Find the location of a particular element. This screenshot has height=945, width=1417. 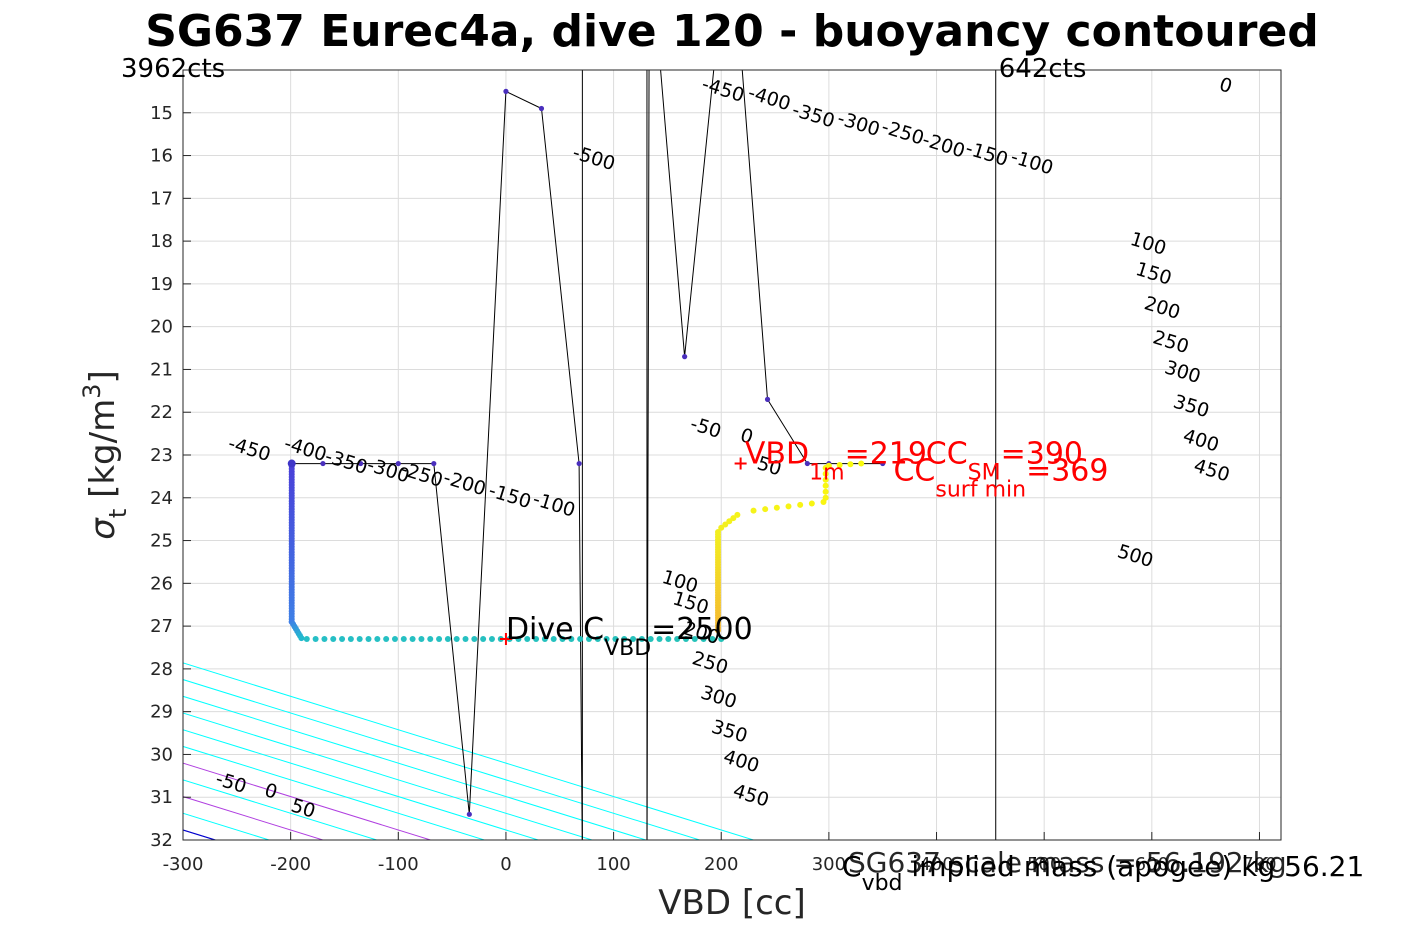

annotation: Dive CVBD=2500 is located at coordinates (629, 636).